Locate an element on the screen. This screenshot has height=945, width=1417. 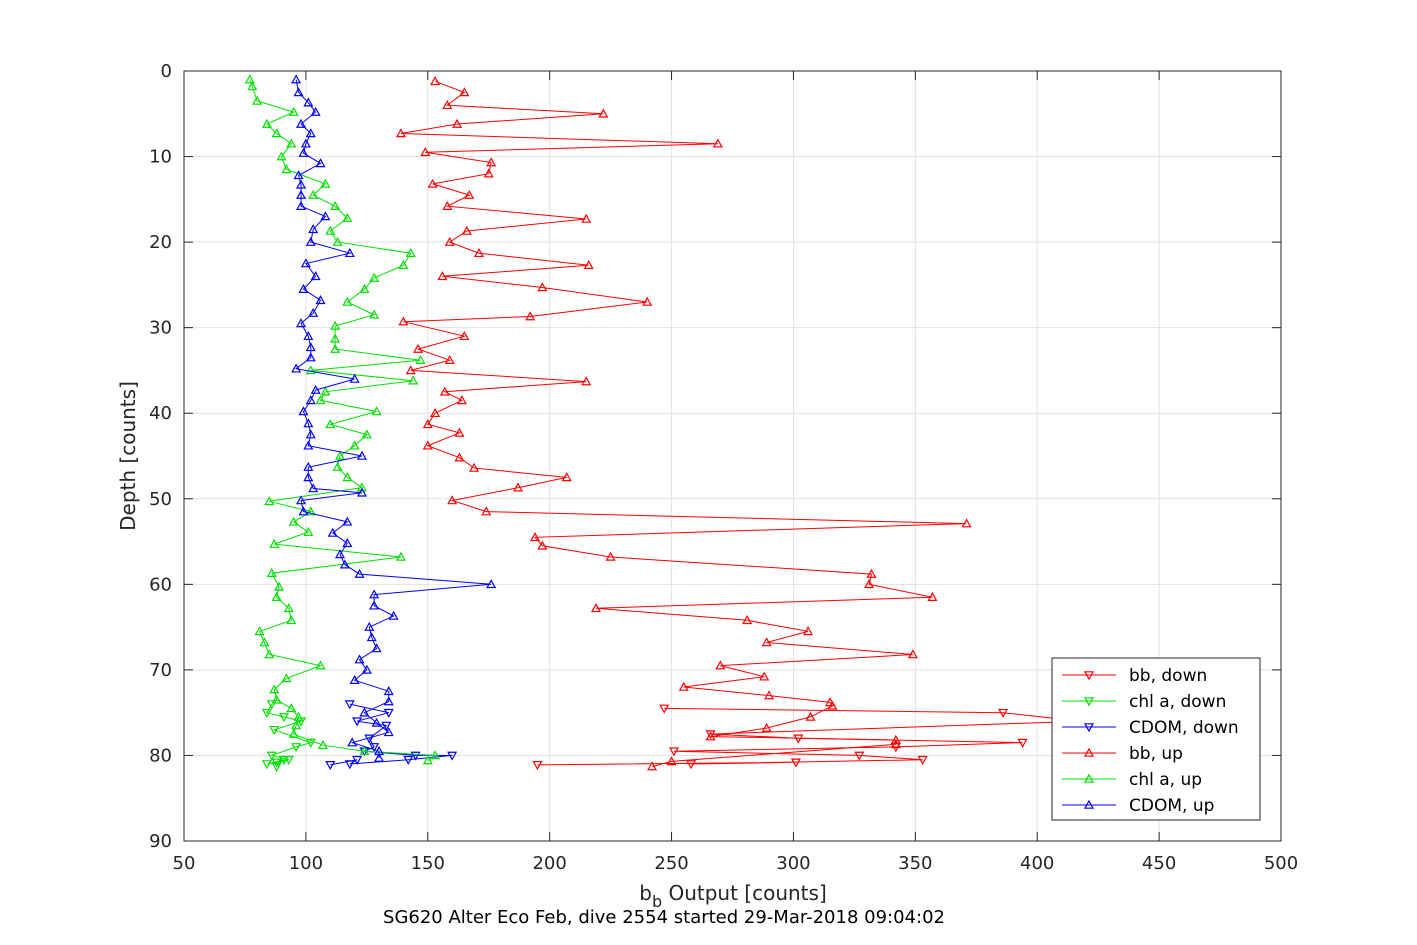
y-tick-label: 70 is located at coordinates (160, 670).